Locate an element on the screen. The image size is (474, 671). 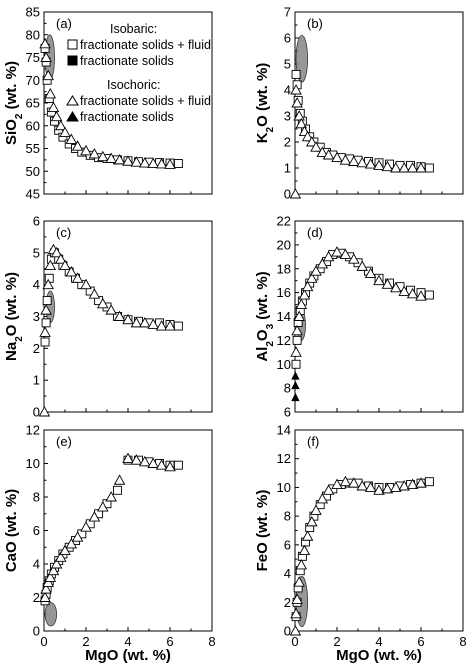
y-tick-label: 80 is located at coordinates (33, 34).